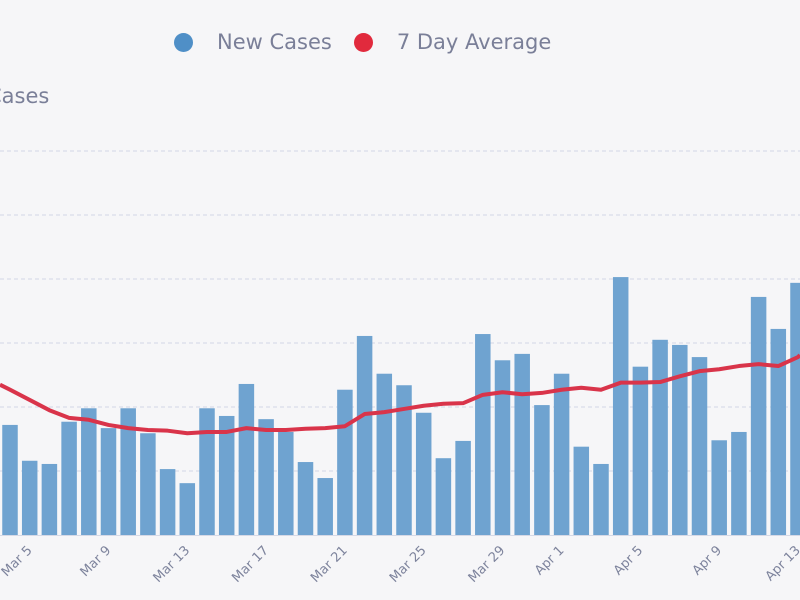 This screenshot has height=600, width=800. I want to click on x-tick-label: Mar 17, so click(250, 564).